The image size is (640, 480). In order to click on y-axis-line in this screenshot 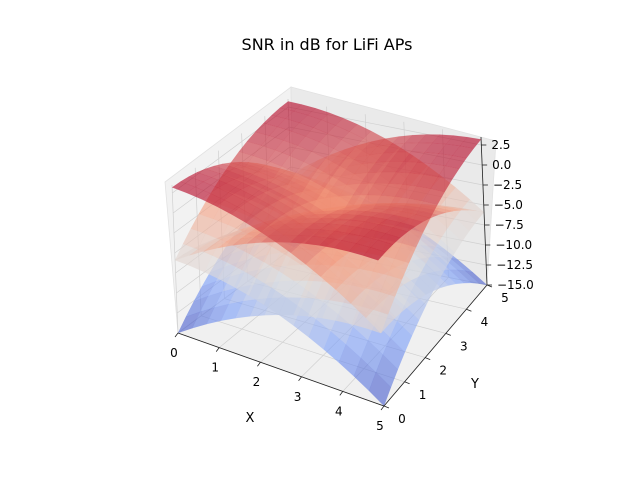, I will do `click(435, 345)`.